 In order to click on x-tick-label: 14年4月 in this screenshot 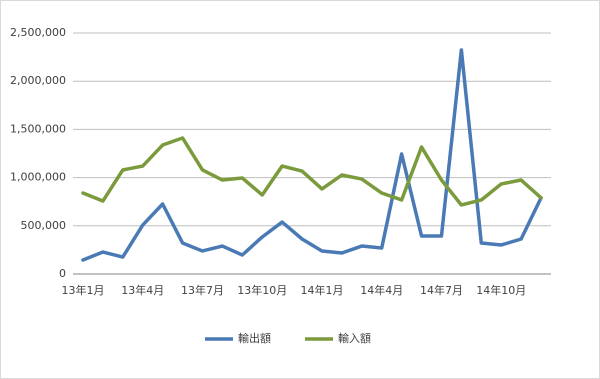, I will do `click(381, 290)`.